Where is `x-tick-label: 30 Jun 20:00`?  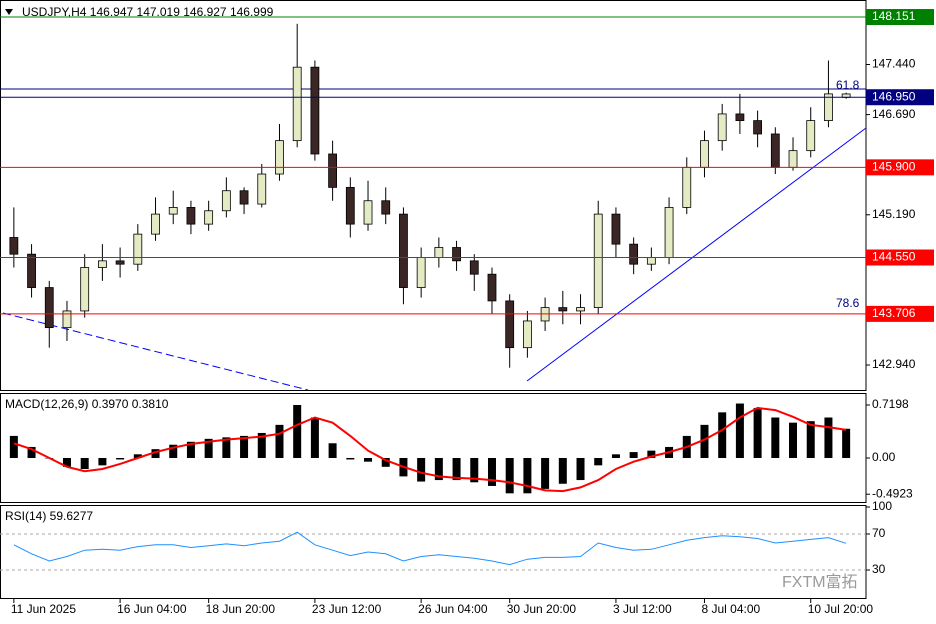 x-tick-label: 30 Jun 20:00 is located at coordinates (542, 609).